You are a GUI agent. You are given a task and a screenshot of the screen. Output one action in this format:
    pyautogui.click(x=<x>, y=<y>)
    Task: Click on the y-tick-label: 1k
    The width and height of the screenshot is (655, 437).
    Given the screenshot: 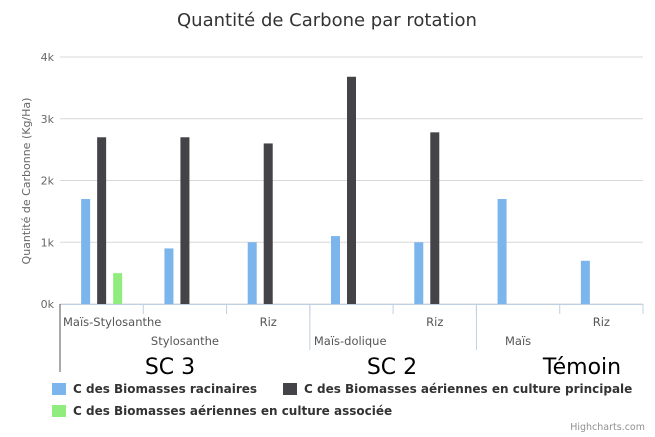 What is the action you would take?
    pyautogui.click(x=48, y=242)
    